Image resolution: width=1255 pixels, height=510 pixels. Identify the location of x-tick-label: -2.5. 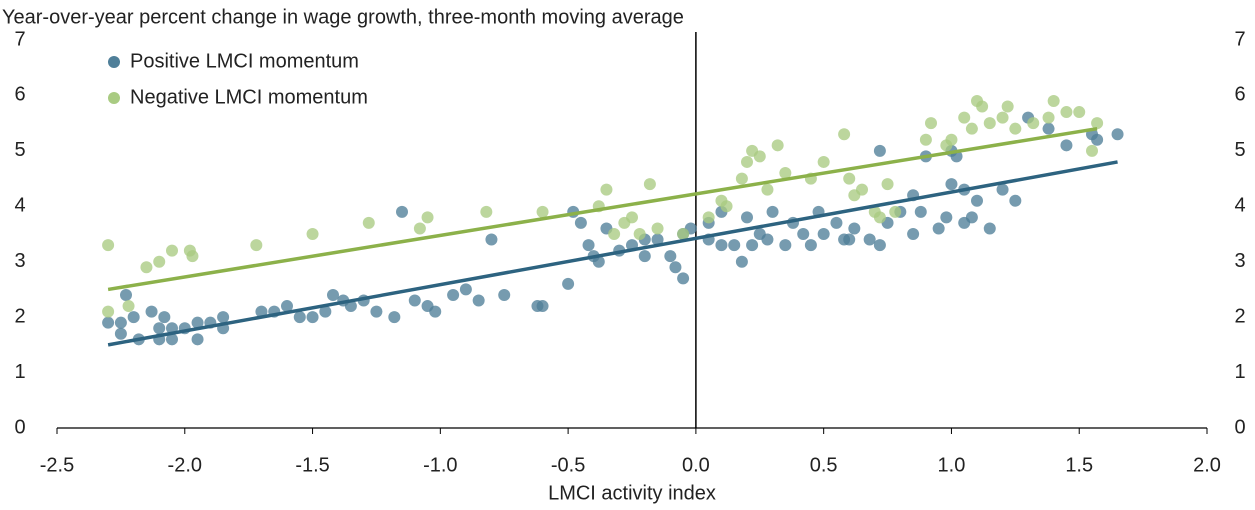
(57, 465).